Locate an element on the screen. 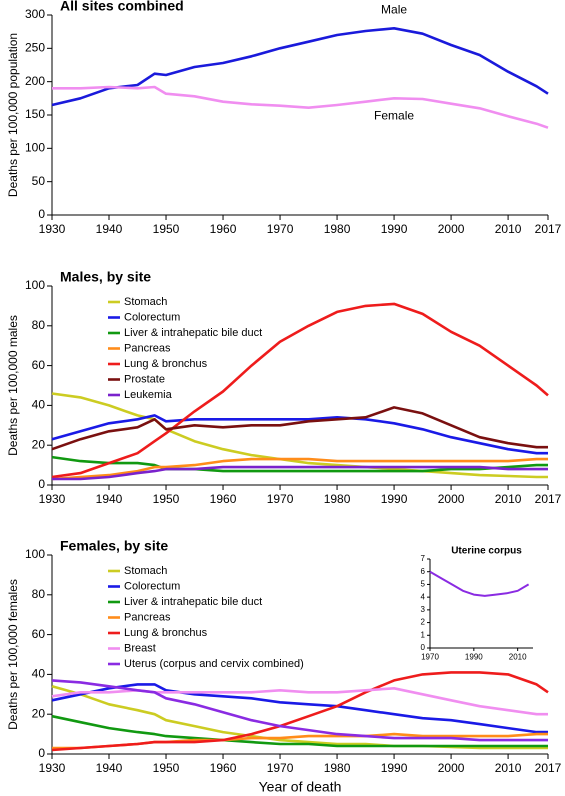 This screenshot has width=565, height=796. inset-title: Uterine corpus is located at coordinates (486, 551).